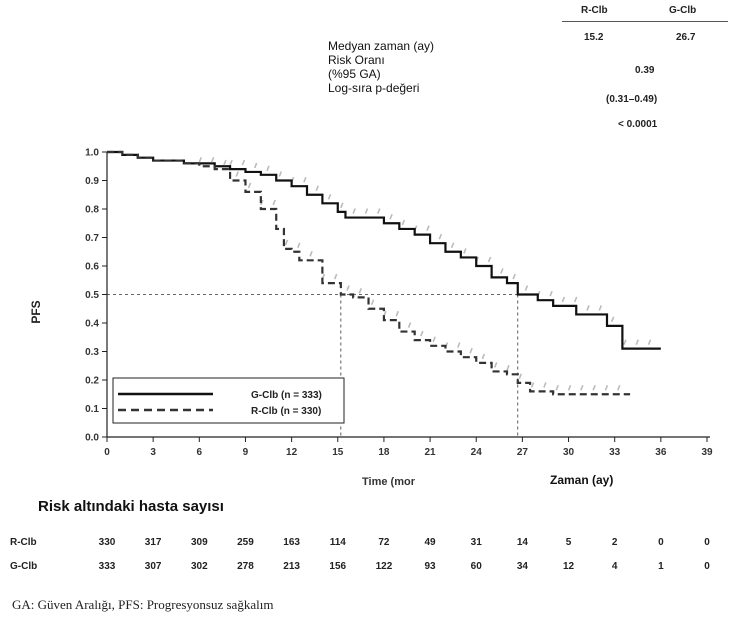 The image size is (737, 619). What do you see at coordinates (92, 267) in the screenshot?
I see `y-tick-label: 0.6` at bounding box center [92, 267].